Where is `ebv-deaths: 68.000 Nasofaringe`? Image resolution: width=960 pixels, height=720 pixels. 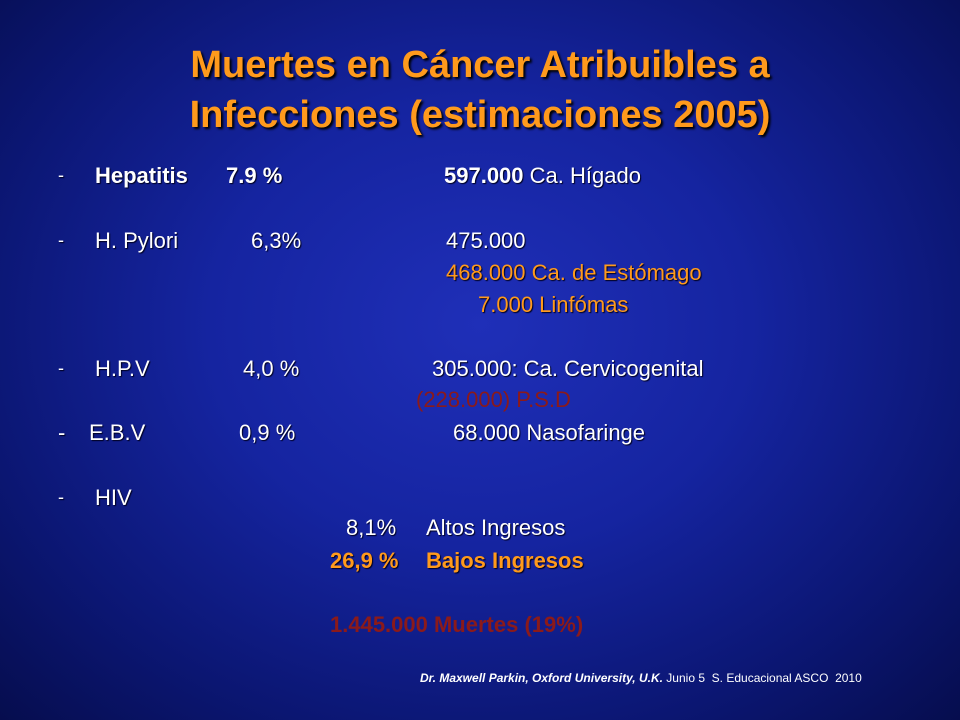 ebv-deaths: 68.000 Nasofaringe is located at coordinates (549, 432).